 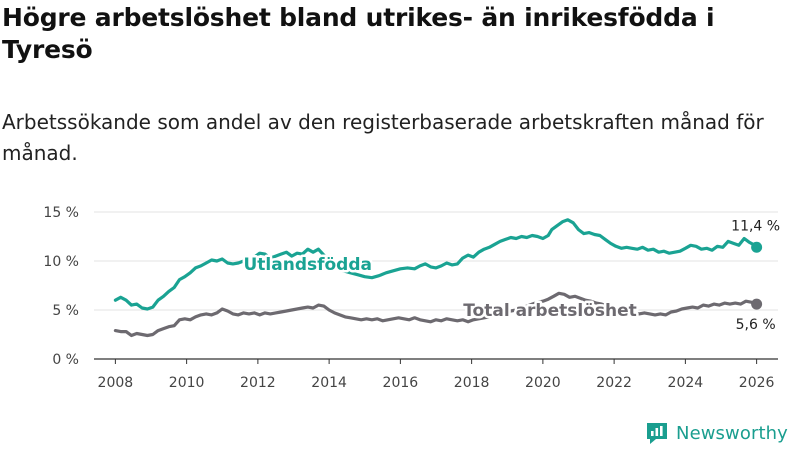 I want to click on newsworthy-bar-chart-icon, so click(x=657, y=433).